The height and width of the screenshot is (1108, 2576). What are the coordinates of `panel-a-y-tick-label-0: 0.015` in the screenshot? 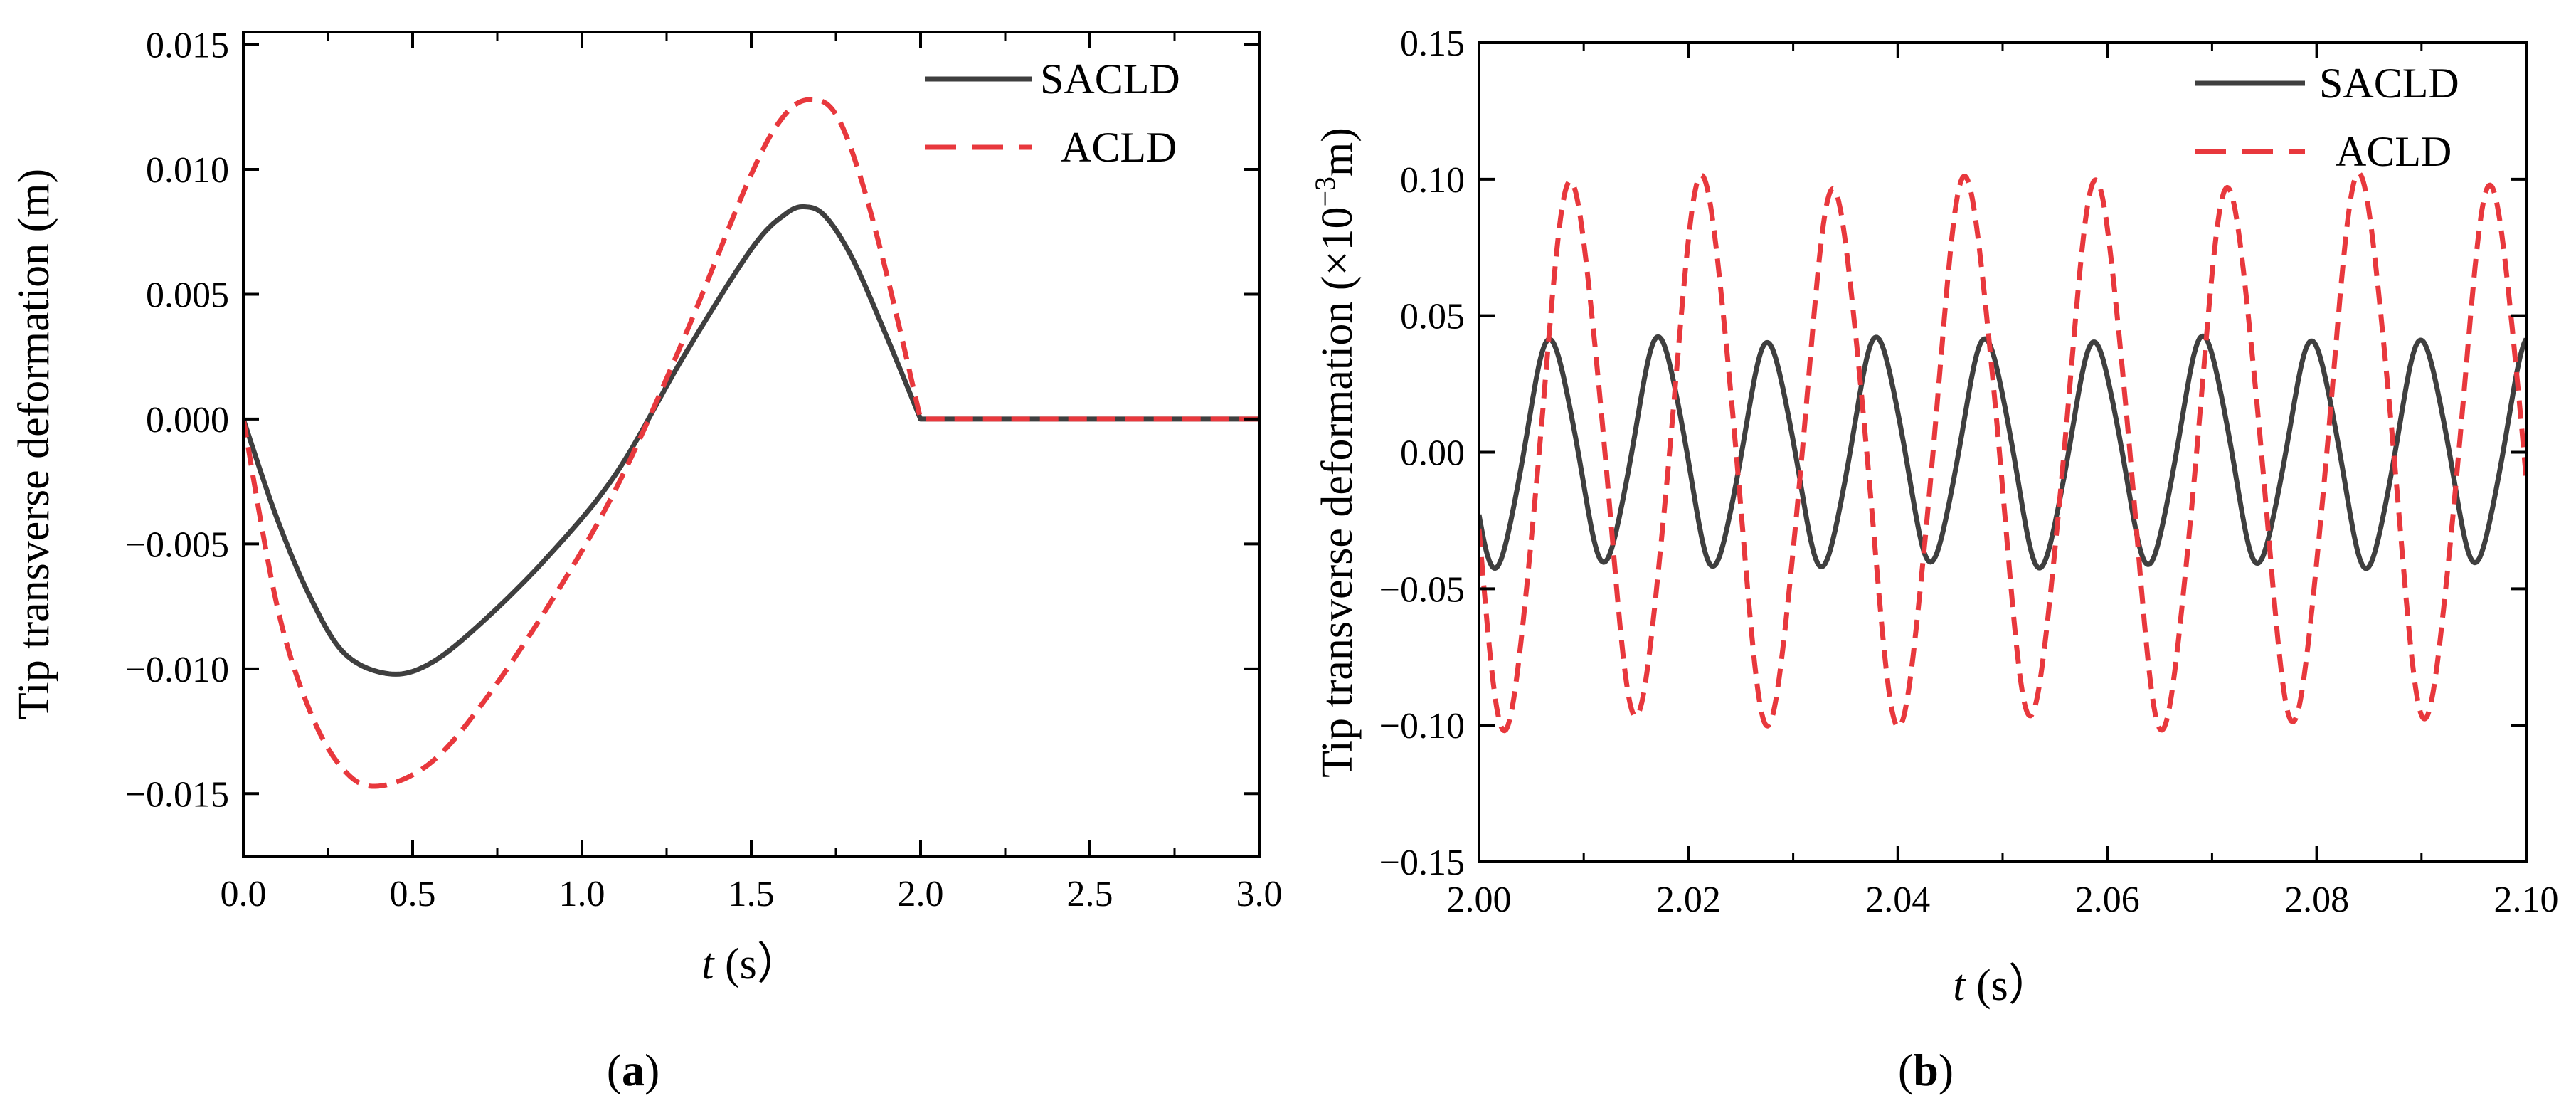 It's located at (188, 46).